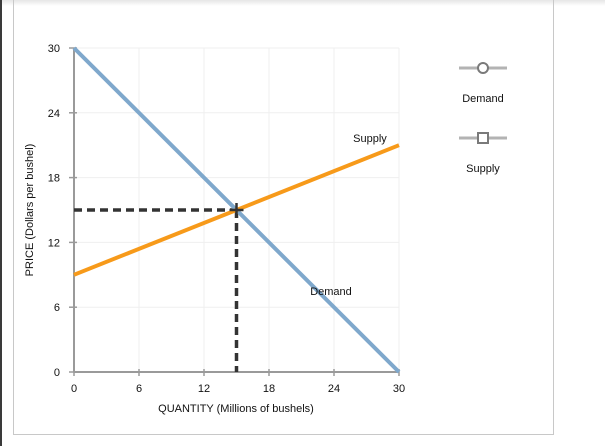 Image resolution: width=605 pixels, height=446 pixels. What do you see at coordinates (30, 210) in the screenshot?
I see `y-axis-label: PRICE (Dollars per bushel)` at bounding box center [30, 210].